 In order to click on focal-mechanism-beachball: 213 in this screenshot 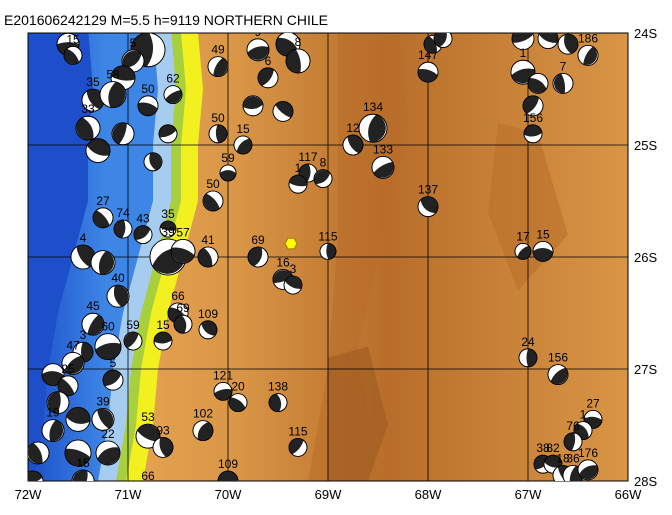, I will do `click(548, 32)`.